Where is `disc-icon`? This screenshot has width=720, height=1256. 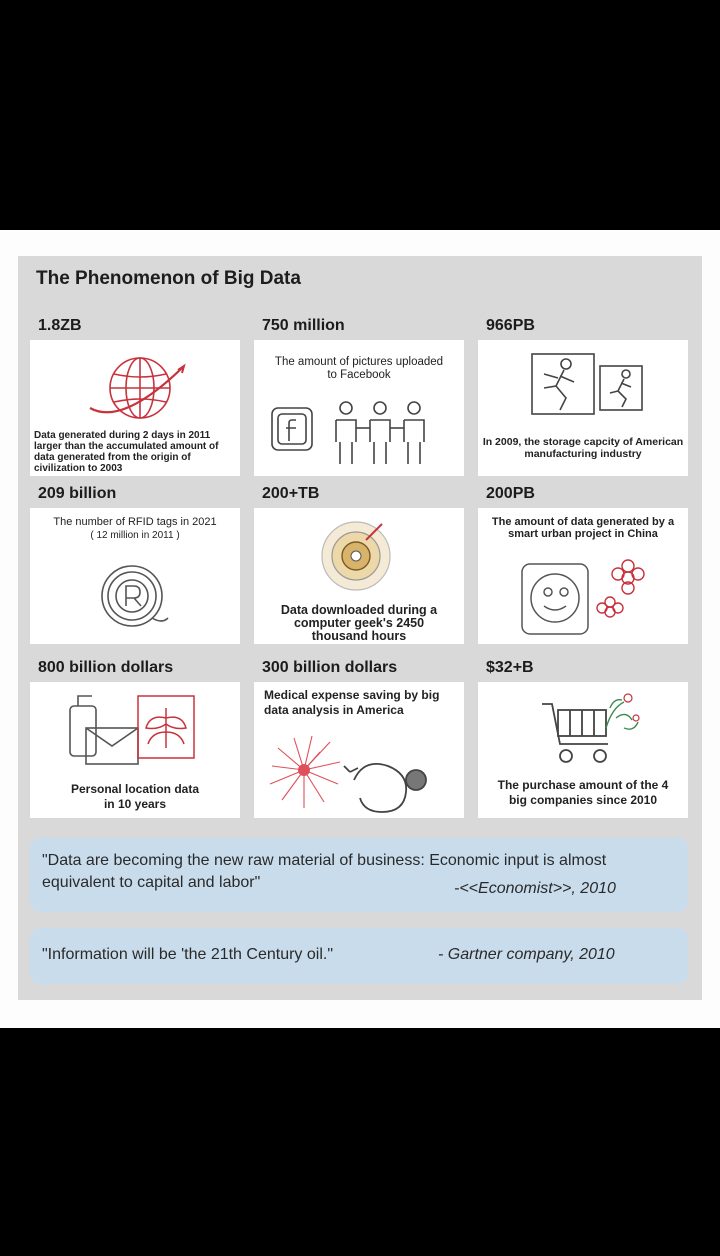
disc-icon is located at coordinates (356, 556).